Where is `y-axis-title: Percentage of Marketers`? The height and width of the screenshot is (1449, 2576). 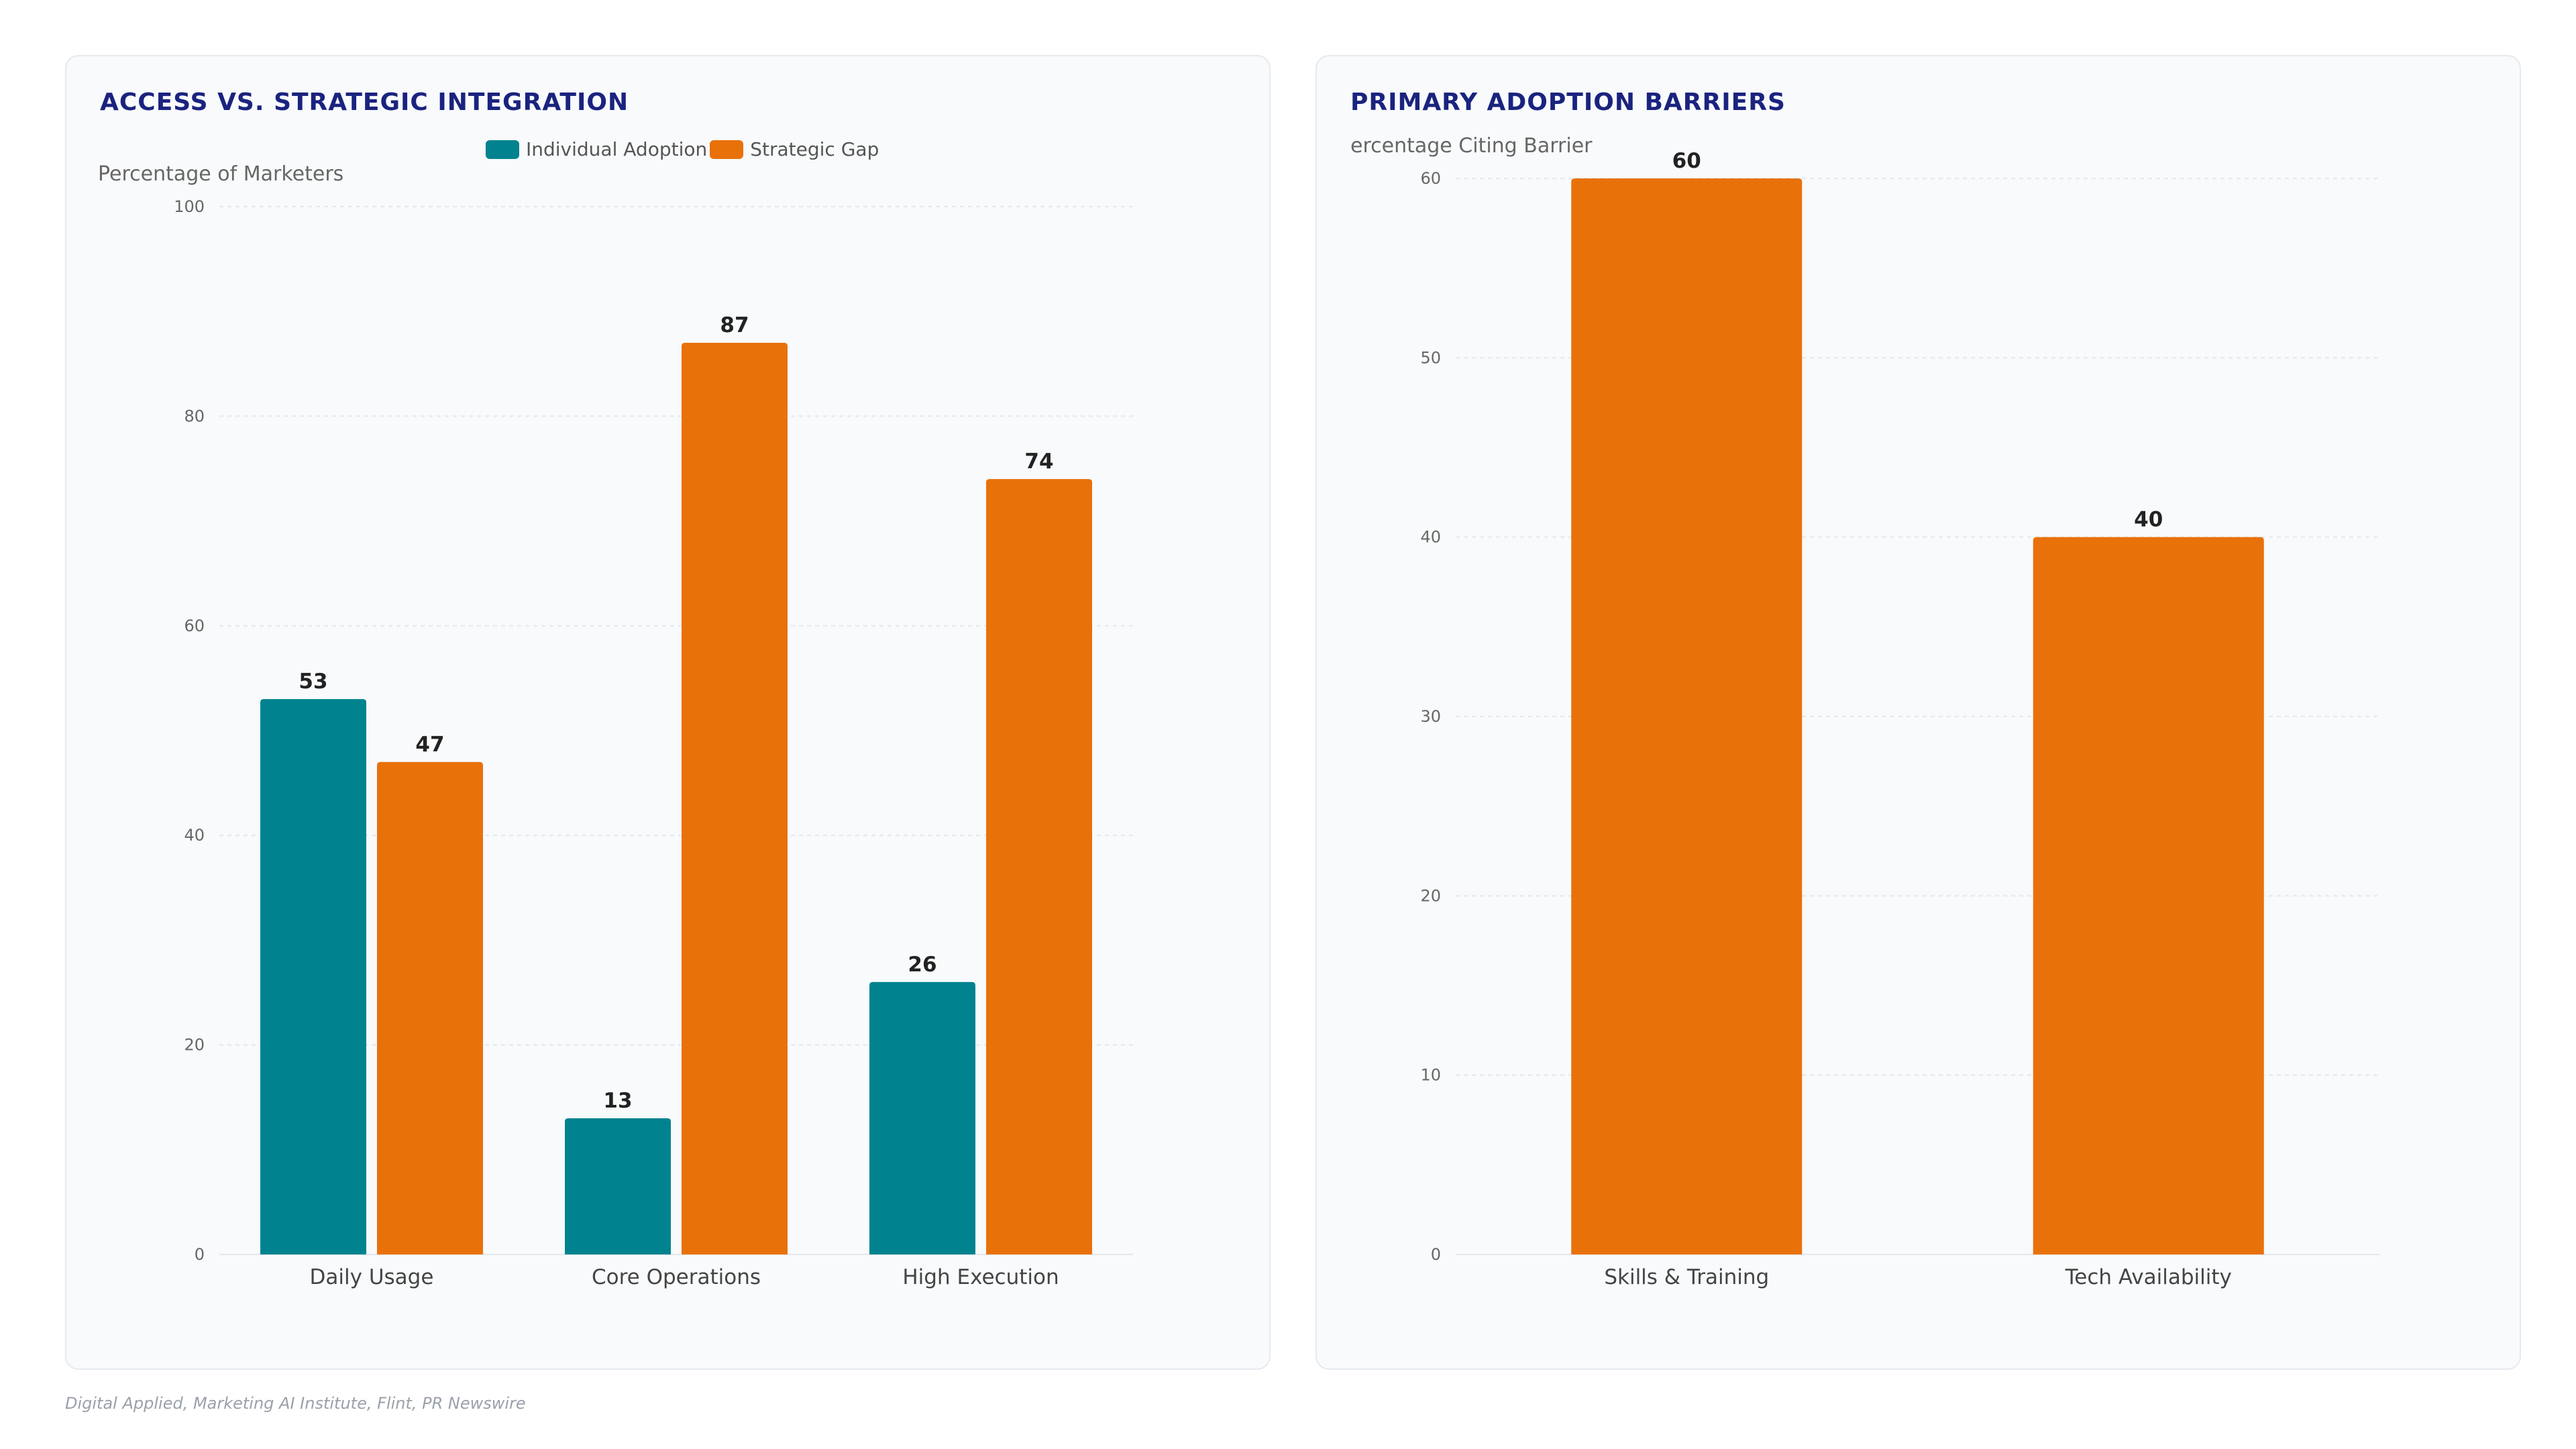 y-axis-title: Percentage of Marketers is located at coordinates (221, 174).